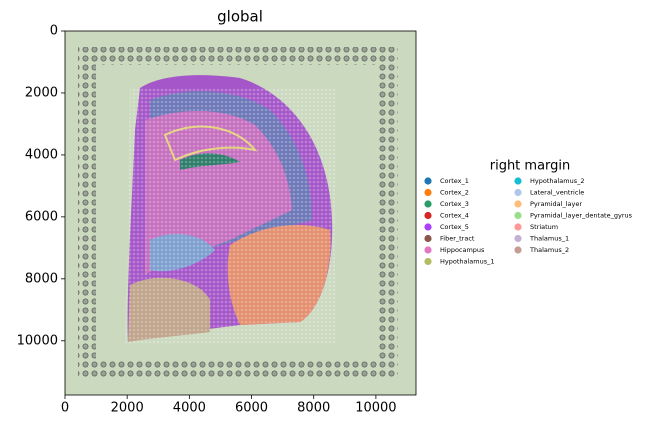 This screenshot has height=429, width=651. Describe the element at coordinates (189, 408) in the screenshot. I see `x-tick-label: 4000` at that location.